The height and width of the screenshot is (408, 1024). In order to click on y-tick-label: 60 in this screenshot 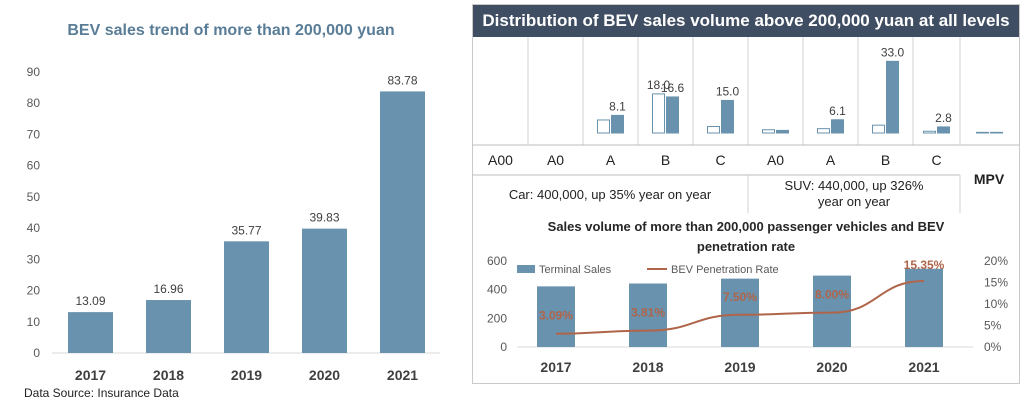, I will do `click(34, 166)`.